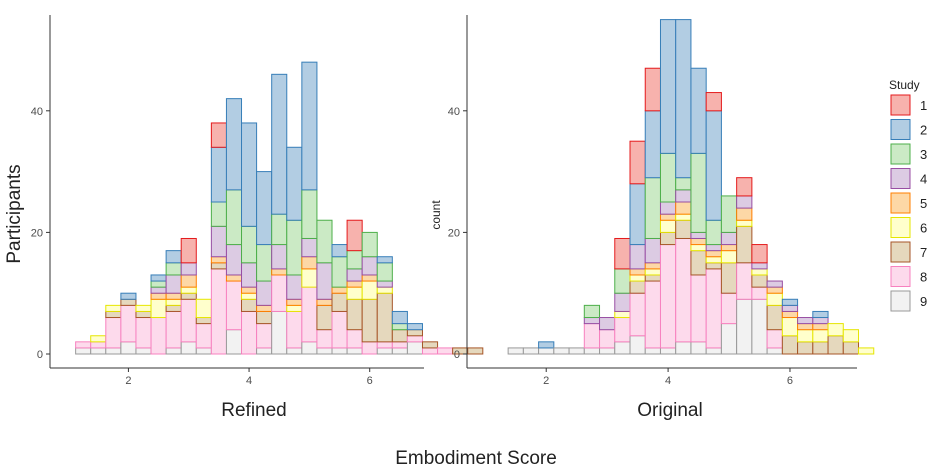  What do you see at coordinates (904, 85) in the screenshot?
I see `legend-title: Study` at bounding box center [904, 85].